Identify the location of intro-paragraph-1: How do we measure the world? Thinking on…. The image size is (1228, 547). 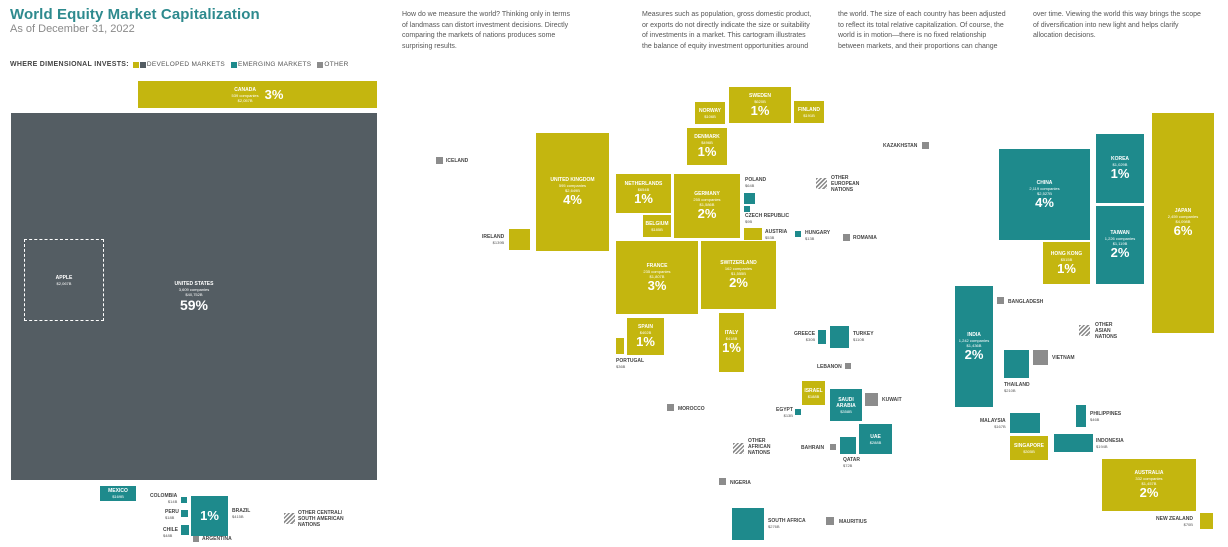
(486, 30).